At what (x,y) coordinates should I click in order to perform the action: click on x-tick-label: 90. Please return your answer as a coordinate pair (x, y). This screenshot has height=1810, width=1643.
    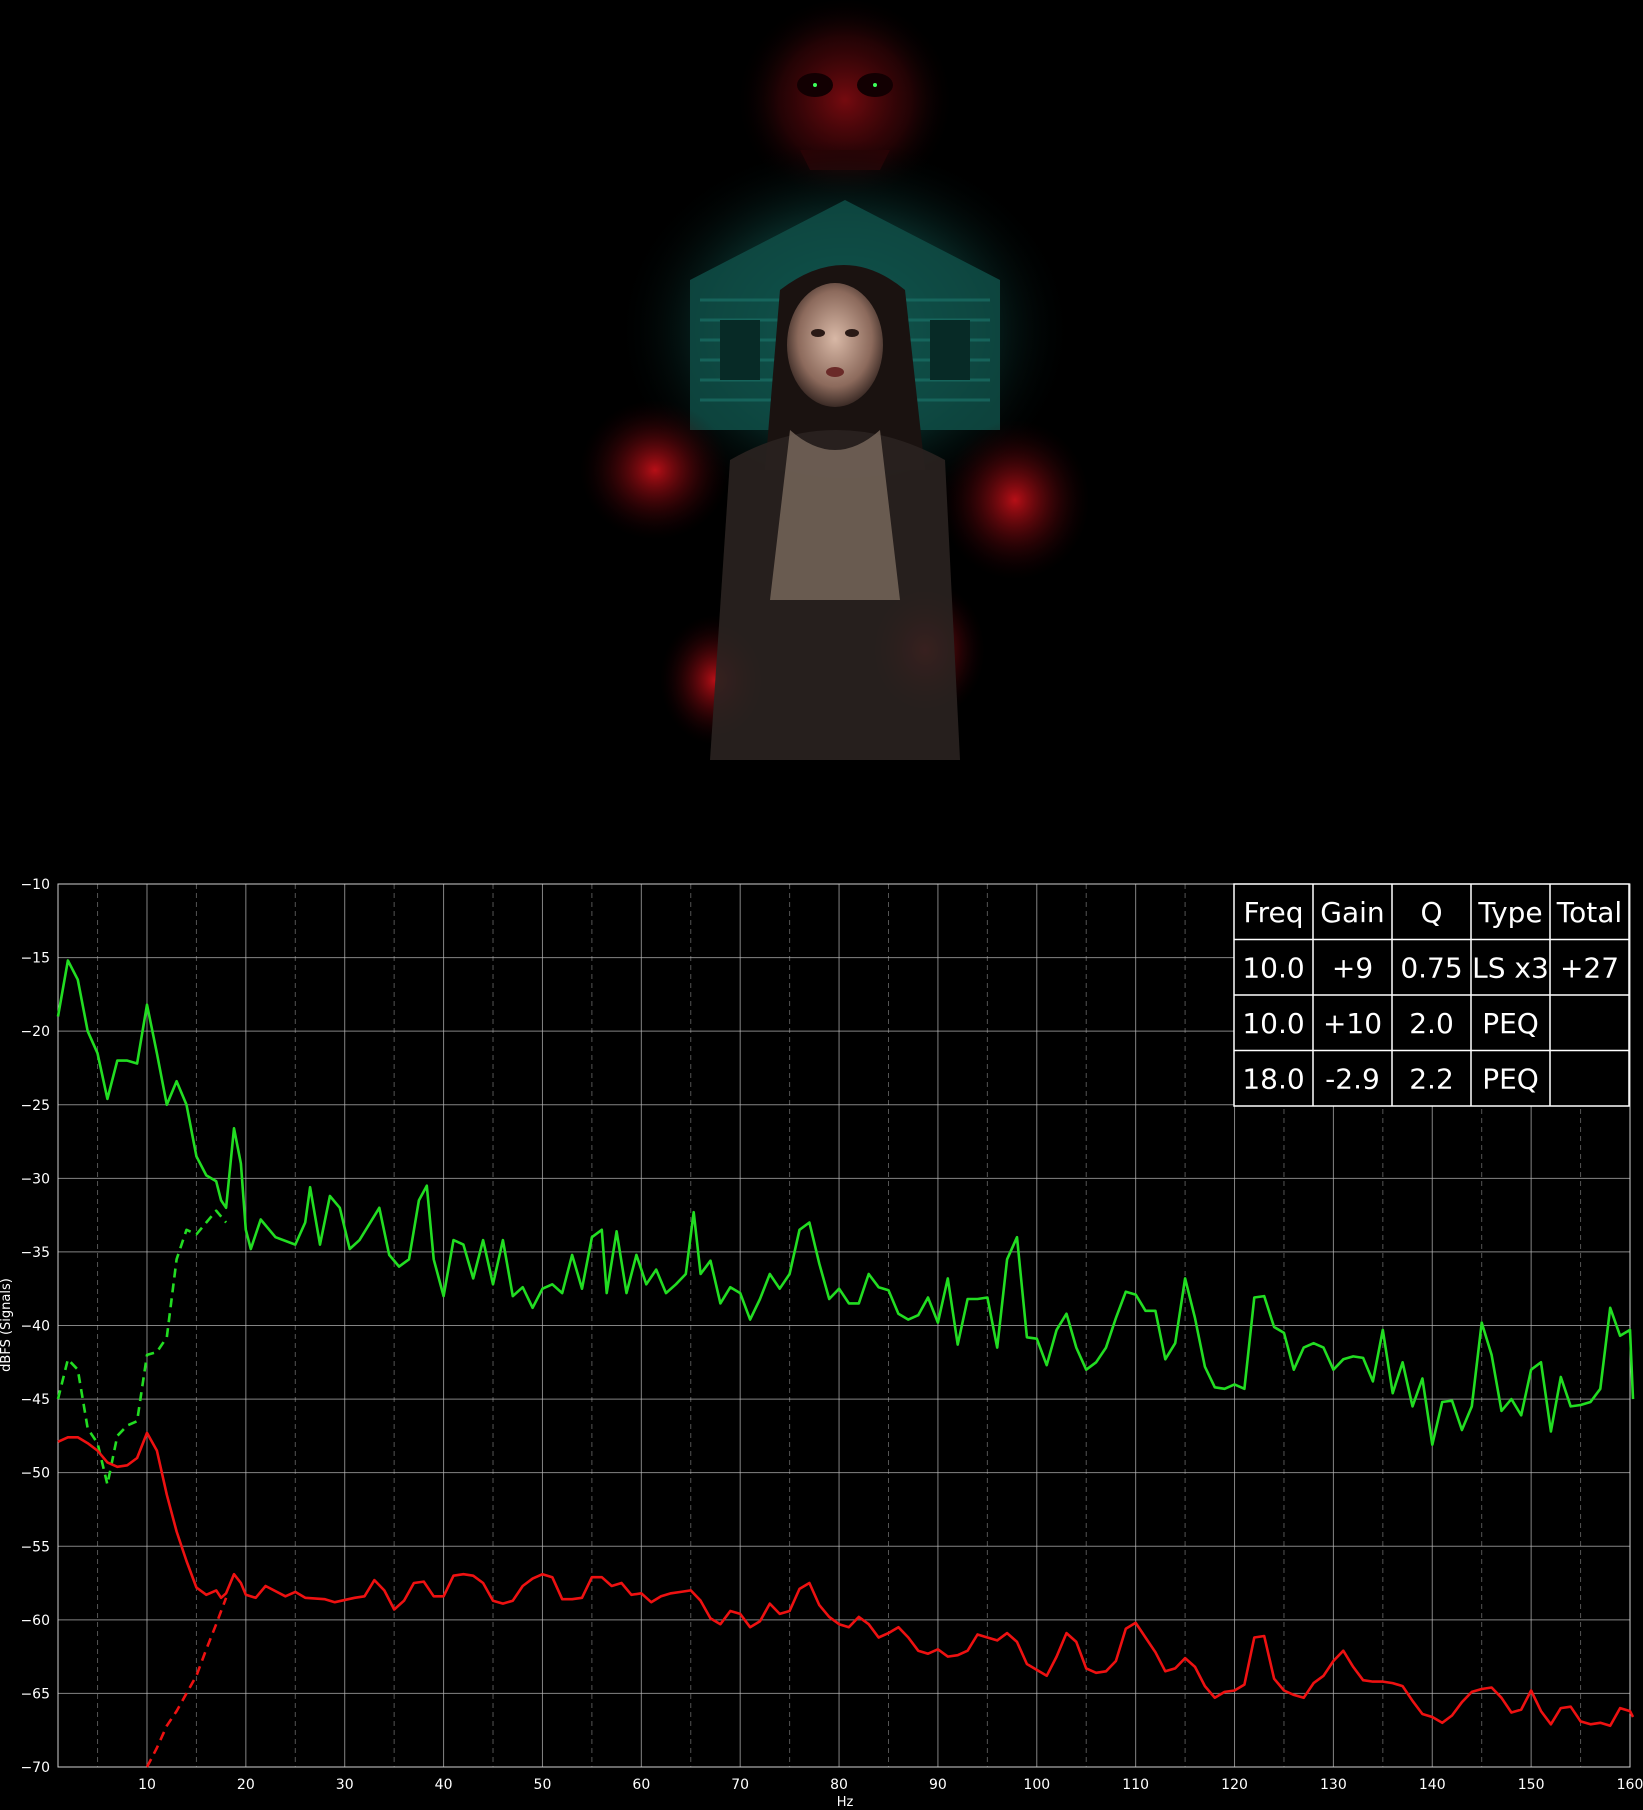
    Looking at the image, I should click on (938, 1785).